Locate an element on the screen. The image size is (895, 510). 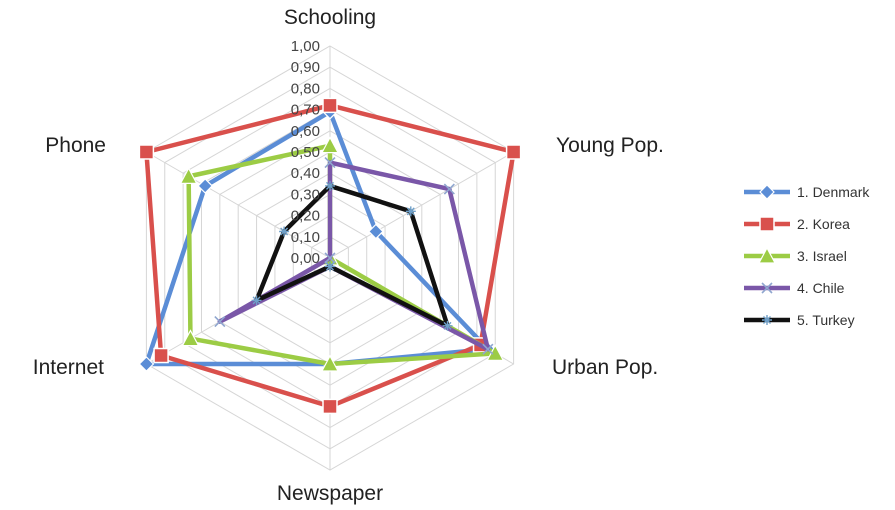
tick-label: 0,10 is located at coordinates (305, 237).